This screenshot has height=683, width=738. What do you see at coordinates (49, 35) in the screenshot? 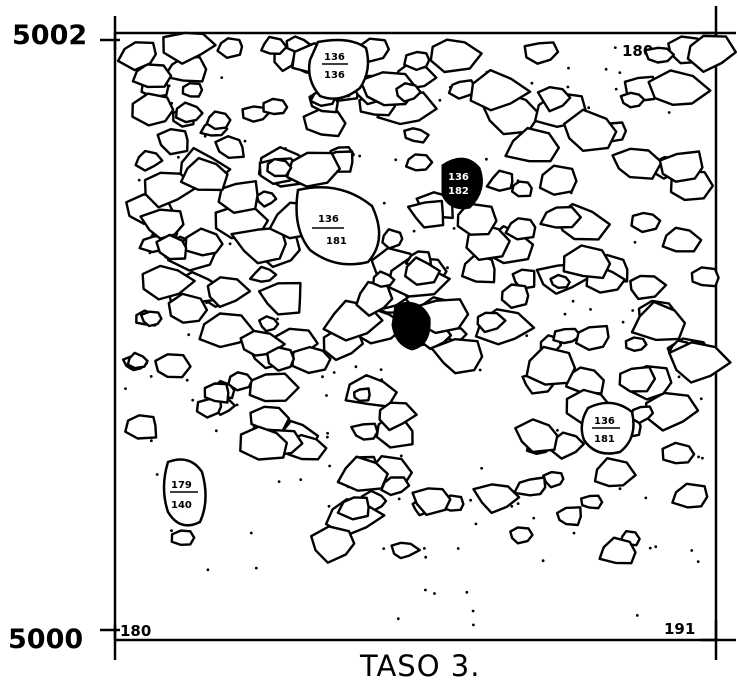
I see `y-label-top: 5002` at bounding box center [49, 35].